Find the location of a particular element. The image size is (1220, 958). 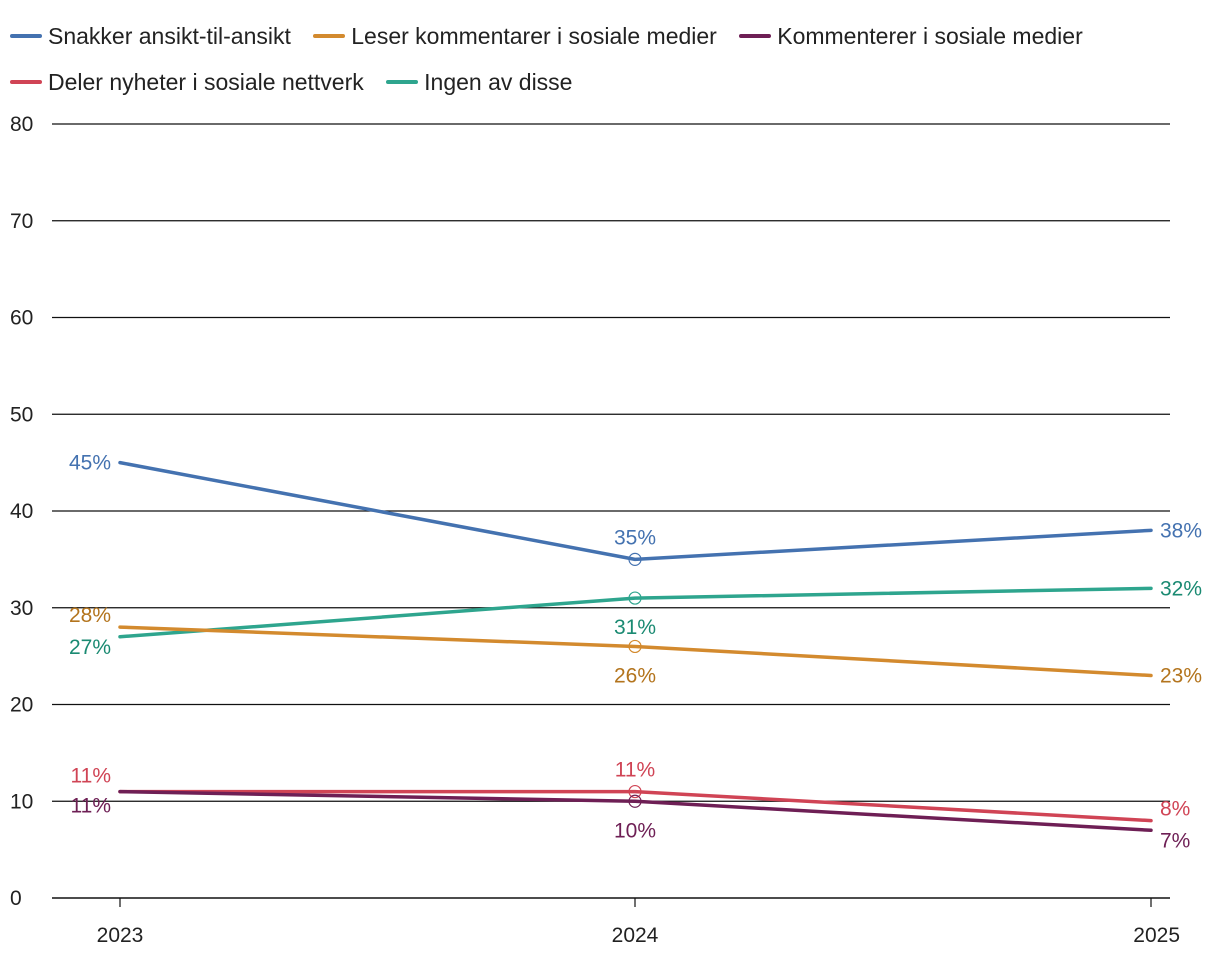

legend-item-kommenterer: Kommenterer i sosiale medier is located at coordinates (911, 36).